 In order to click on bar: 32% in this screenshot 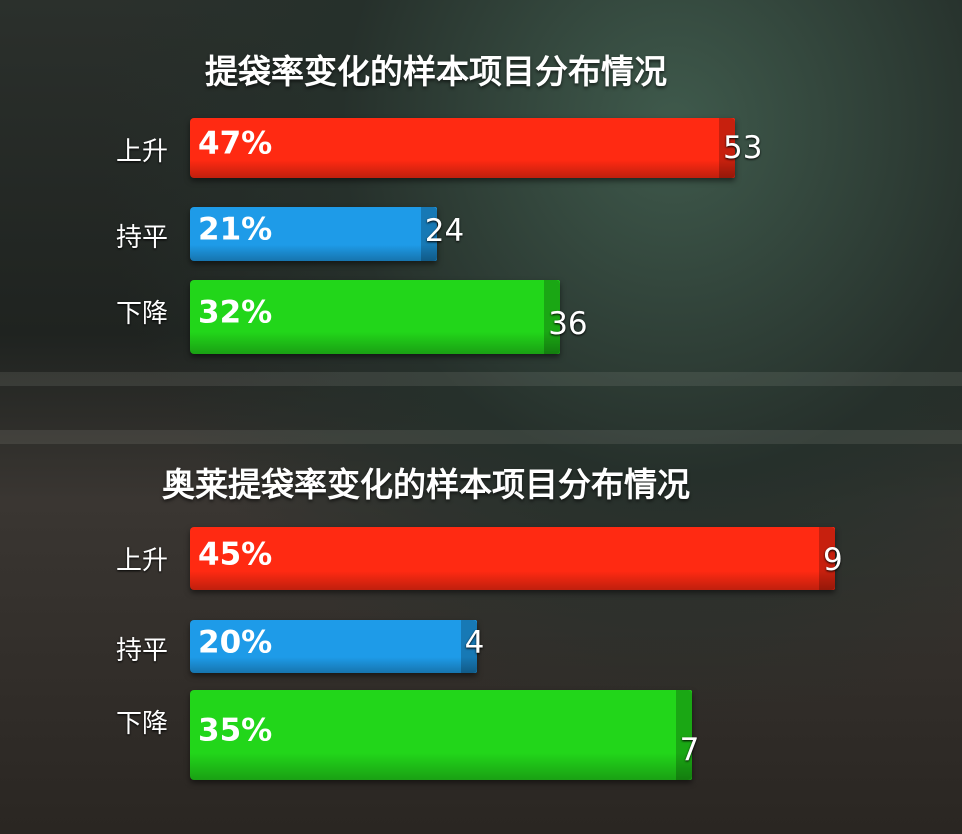, I will do `click(375, 317)`.